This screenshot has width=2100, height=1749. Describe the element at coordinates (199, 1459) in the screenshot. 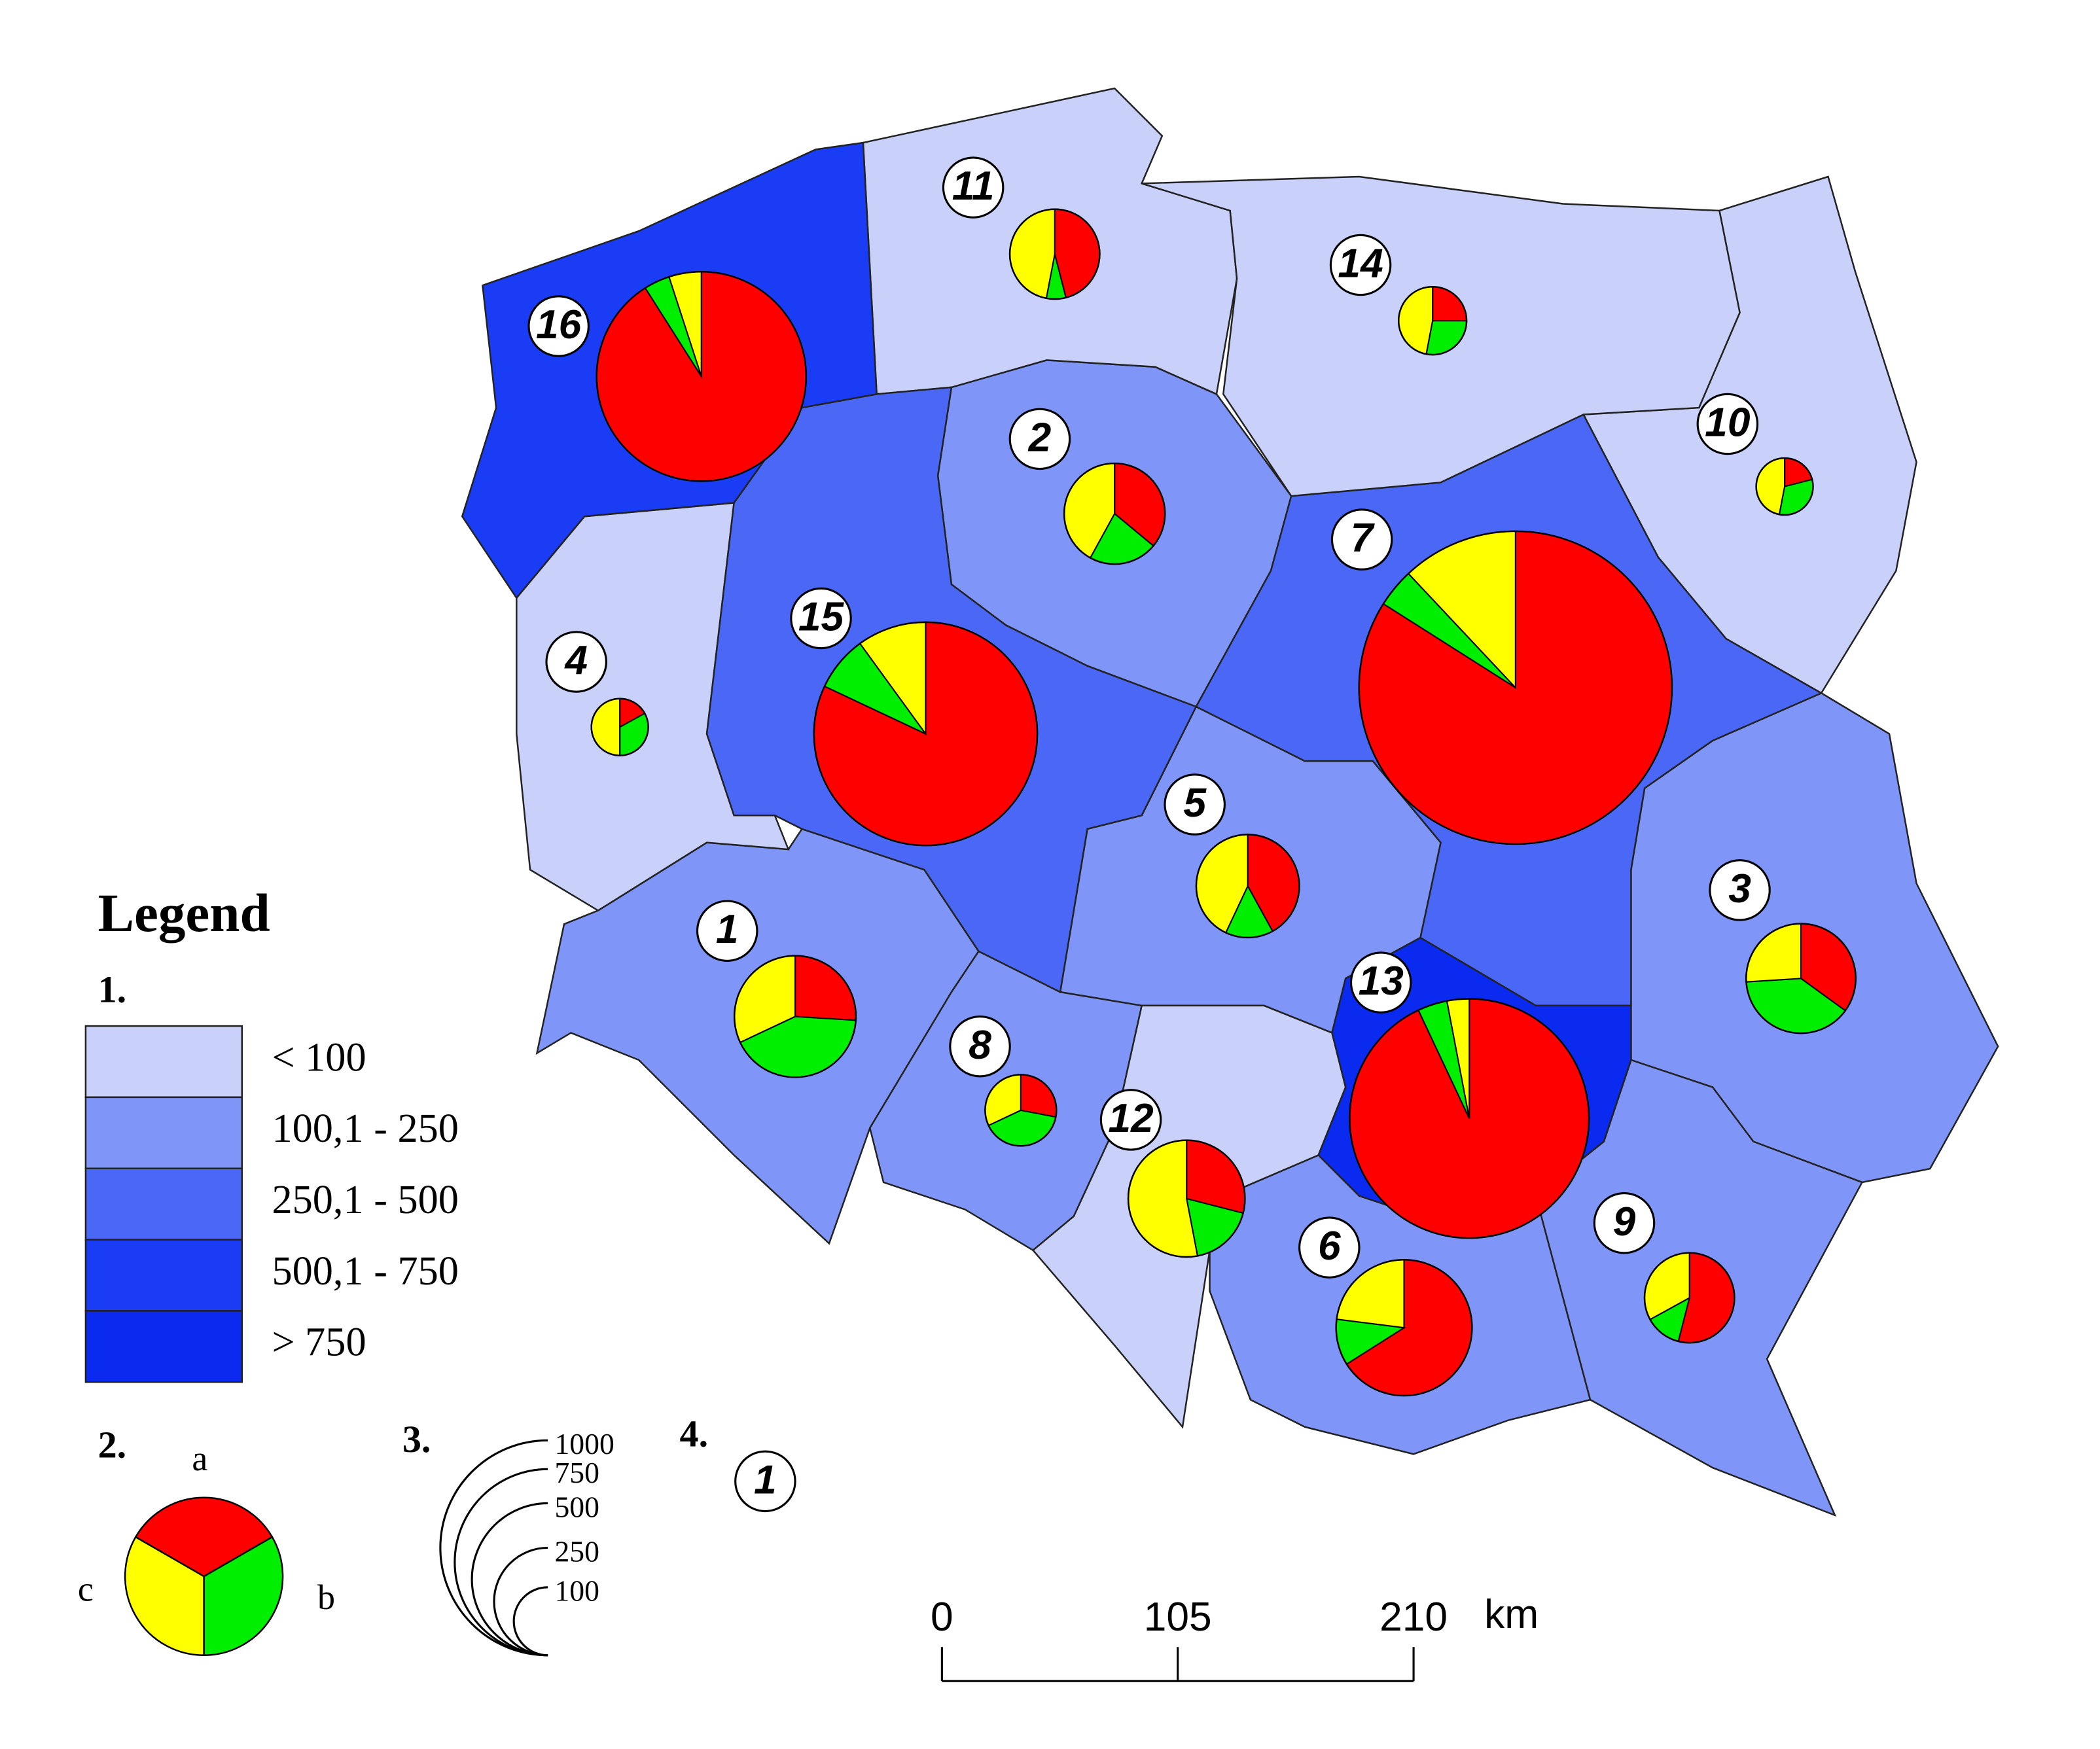

I see `pie-legend-label: a` at that location.